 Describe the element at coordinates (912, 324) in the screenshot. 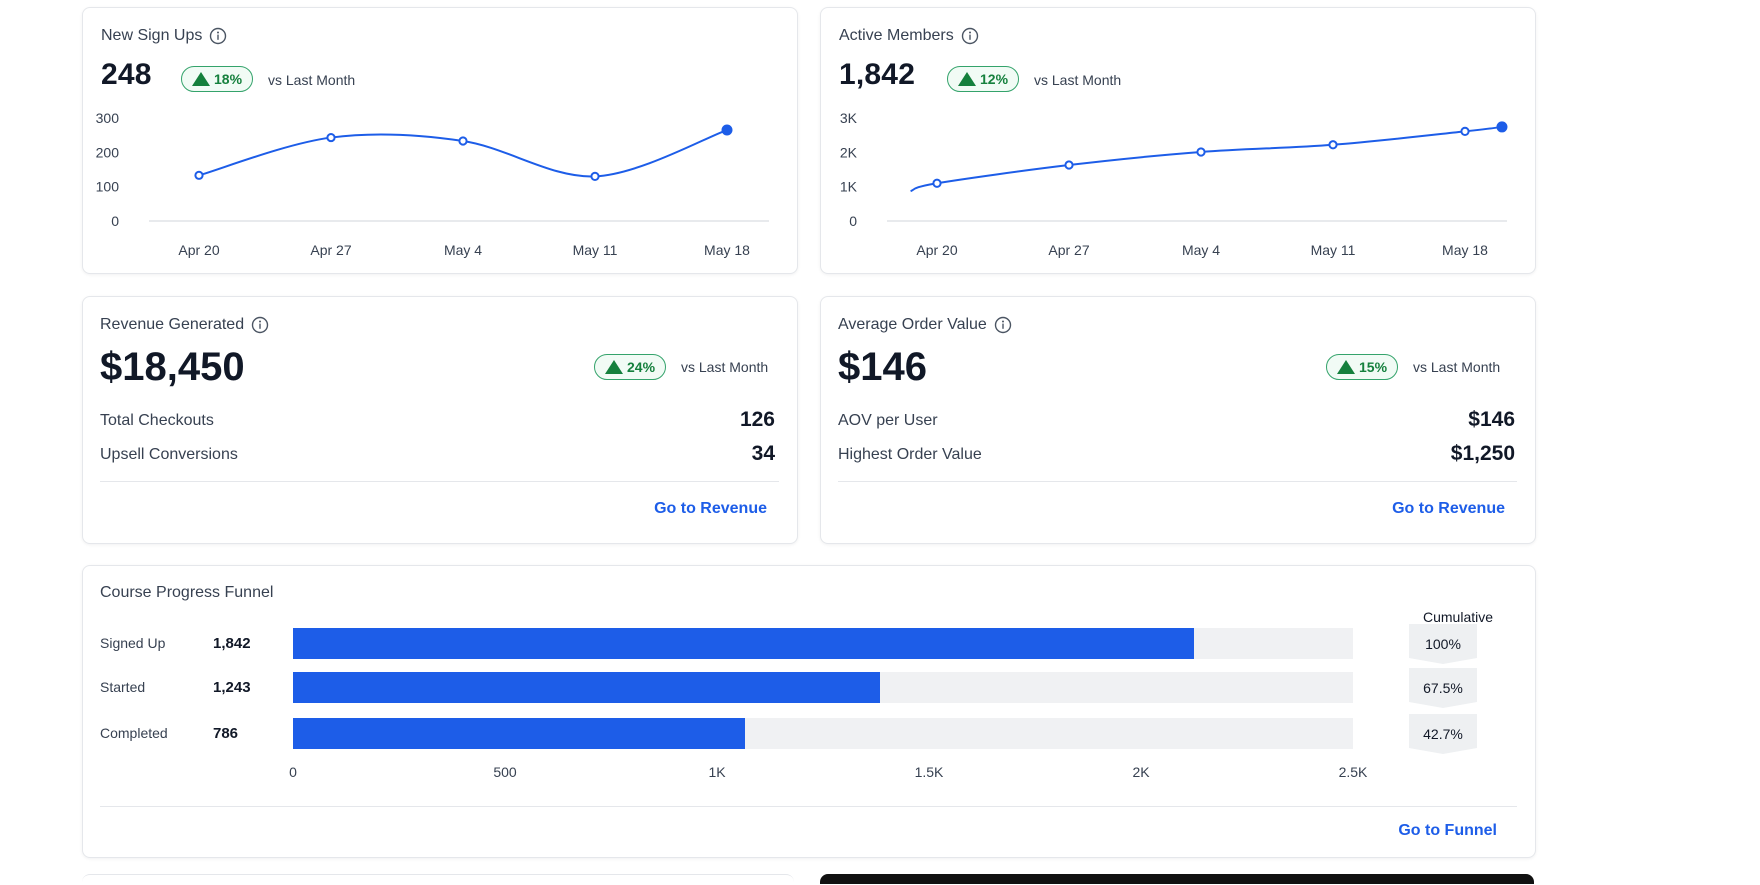

I see `aov-title: Average Order Value` at that location.